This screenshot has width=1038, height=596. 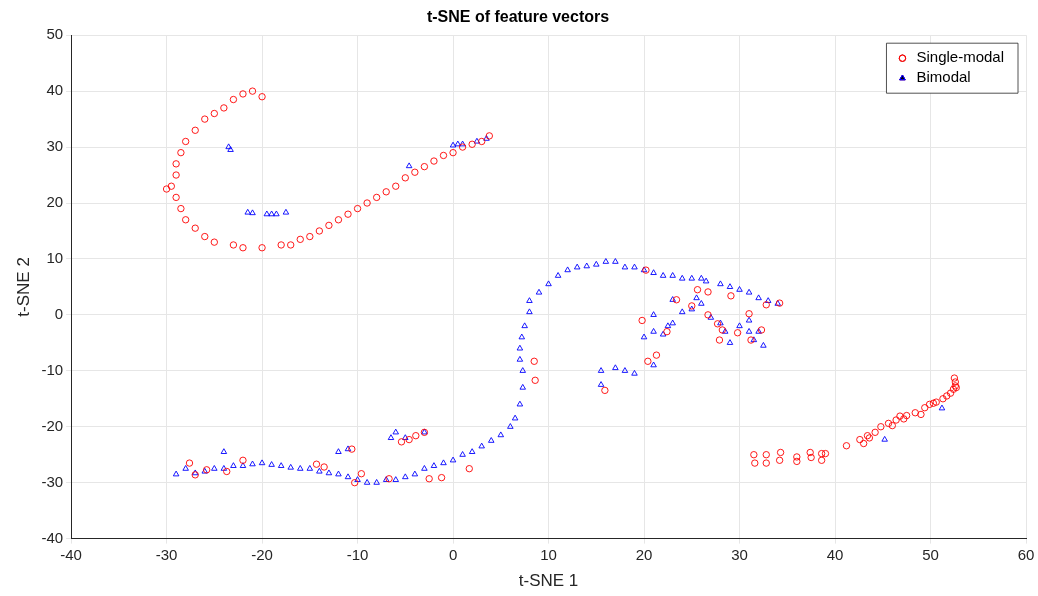 I want to click on x-tick-label: 10, so click(x=548, y=554).